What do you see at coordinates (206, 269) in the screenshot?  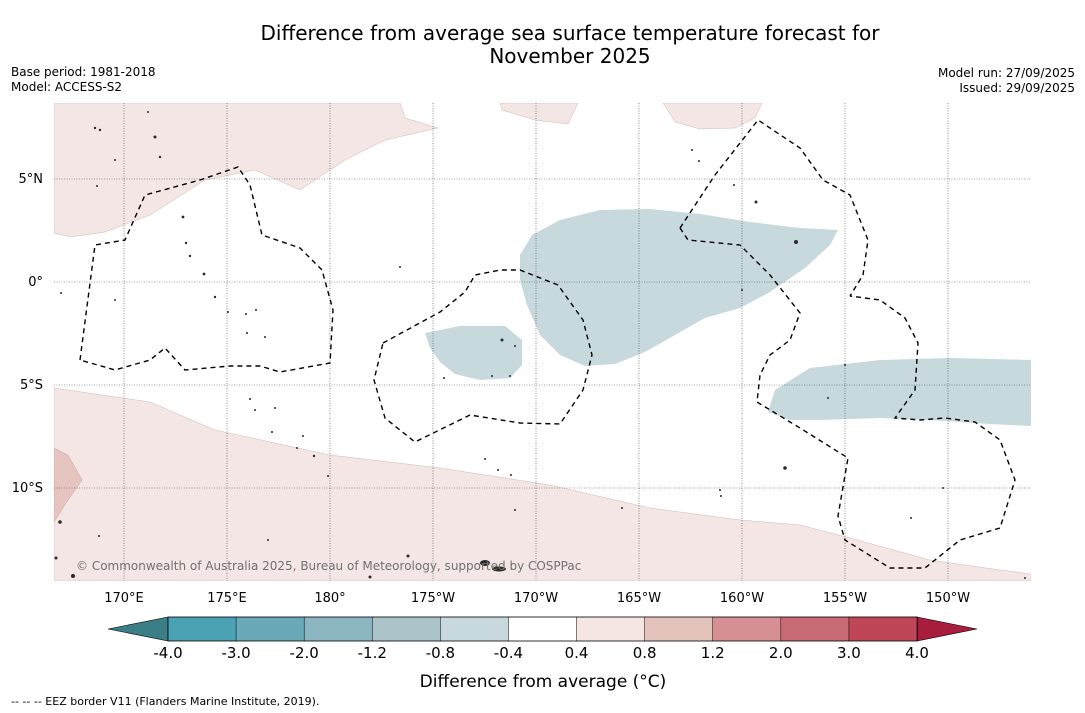 I see `eez-border-west` at bounding box center [206, 269].